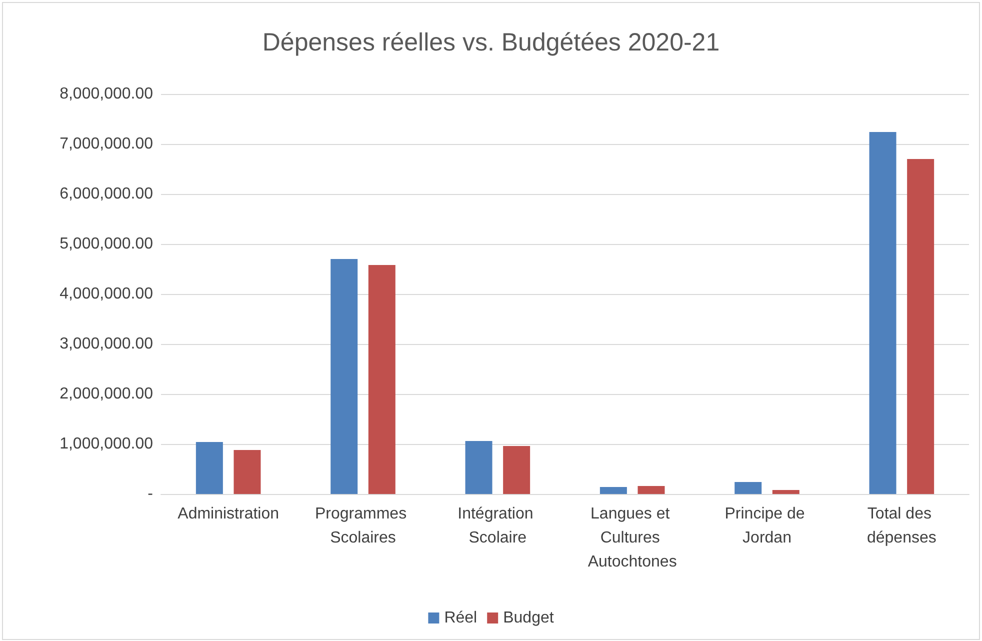 The height and width of the screenshot is (641, 982). Describe the element at coordinates (107, 144) in the screenshot. I see `y-tick-label: 7,000,000.00` at that location.